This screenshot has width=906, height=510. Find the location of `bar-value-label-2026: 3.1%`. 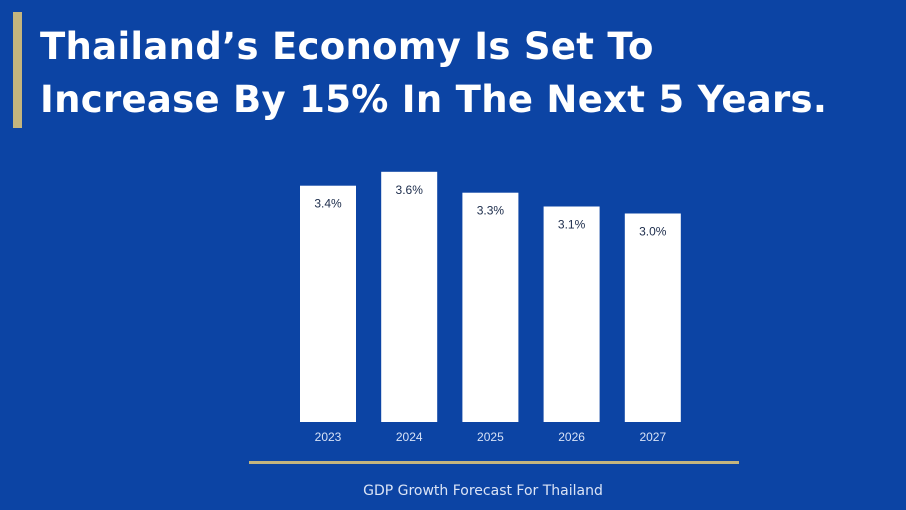

bar-value-label-2026: 3.1% is located at coordinates (572, 225).